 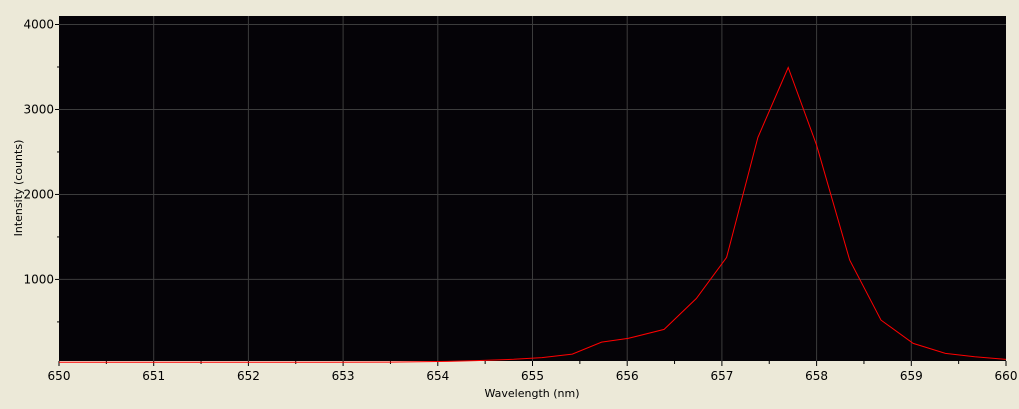 I want to click on y-tick-label: 1000, so click(x=38, y=279).